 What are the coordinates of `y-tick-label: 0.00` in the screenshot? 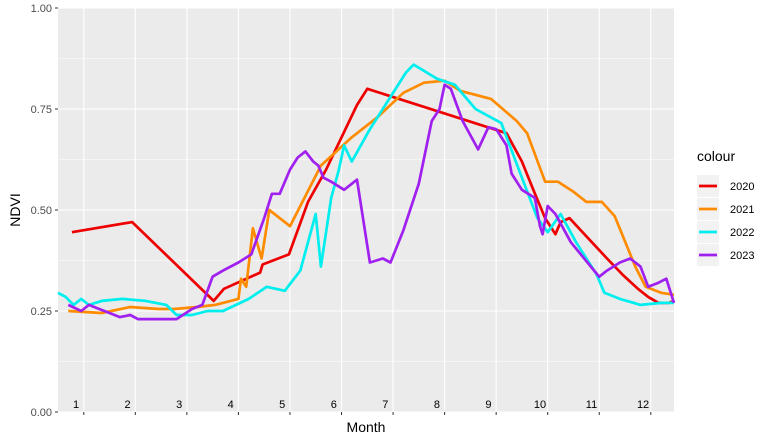 It's located at (41, 413).